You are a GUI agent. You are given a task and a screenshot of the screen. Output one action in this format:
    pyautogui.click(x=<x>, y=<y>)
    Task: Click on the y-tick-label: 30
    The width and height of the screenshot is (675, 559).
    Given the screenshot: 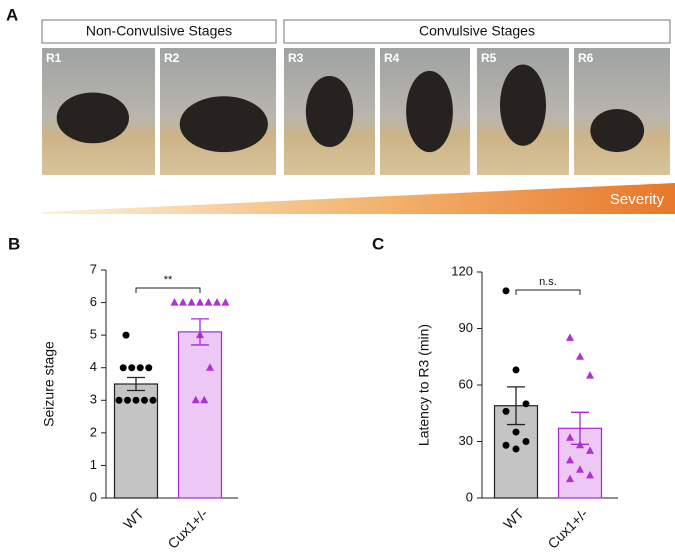 What is the action you would take?
    pyautogui.click(x=466, y=440)
    